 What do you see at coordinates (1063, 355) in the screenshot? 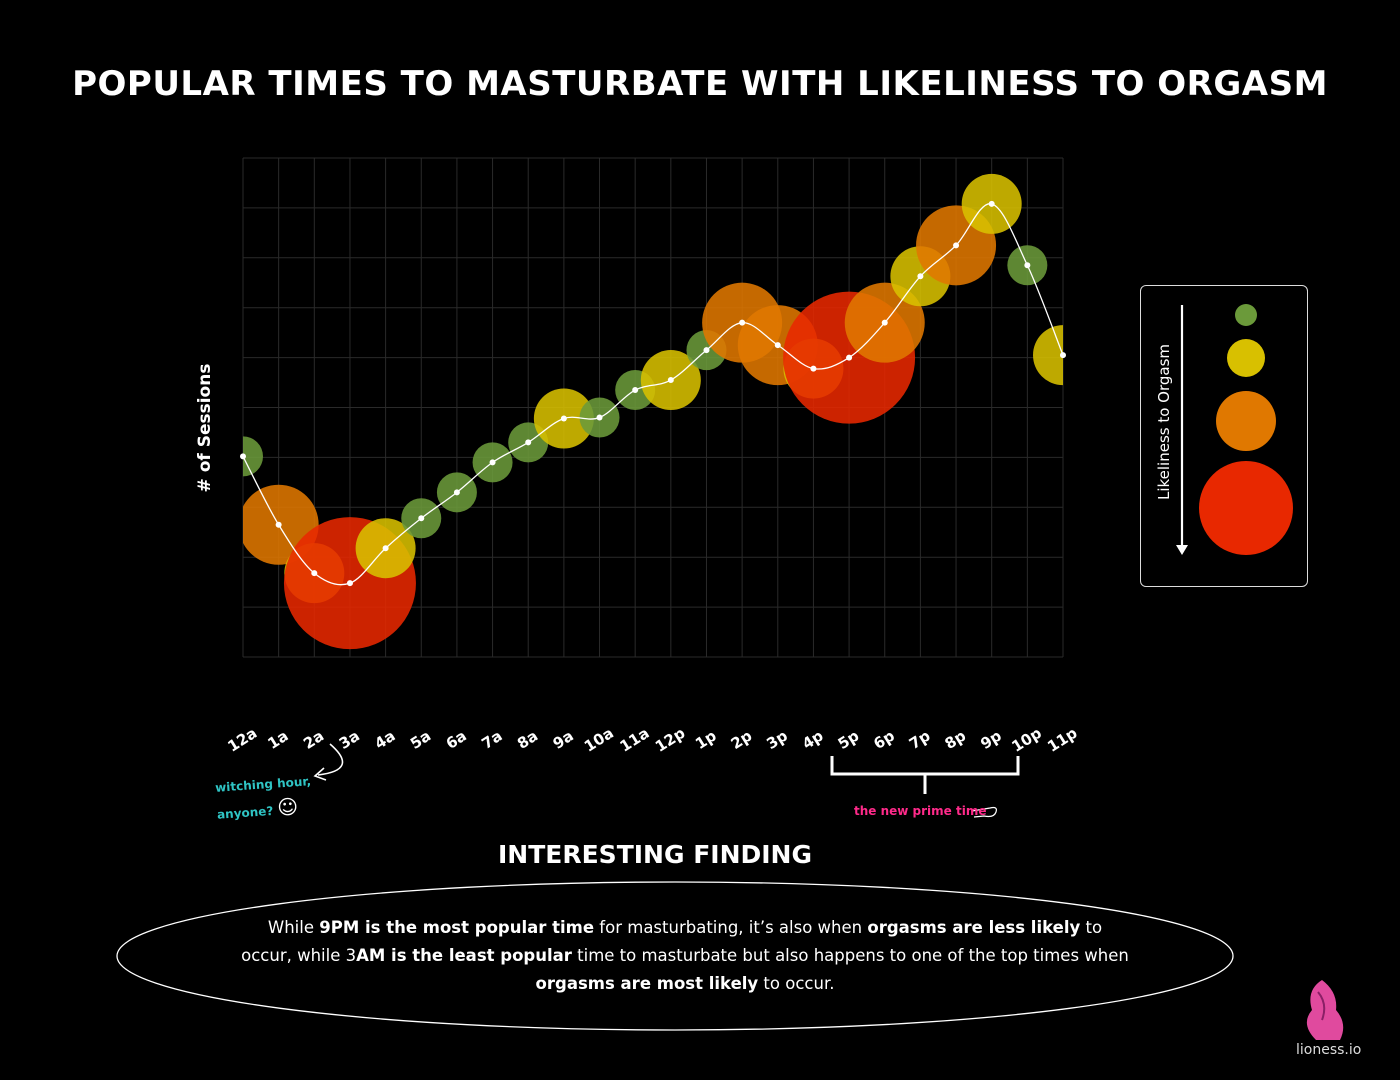
I see `point-11p` at bounding box center [1063, 355].